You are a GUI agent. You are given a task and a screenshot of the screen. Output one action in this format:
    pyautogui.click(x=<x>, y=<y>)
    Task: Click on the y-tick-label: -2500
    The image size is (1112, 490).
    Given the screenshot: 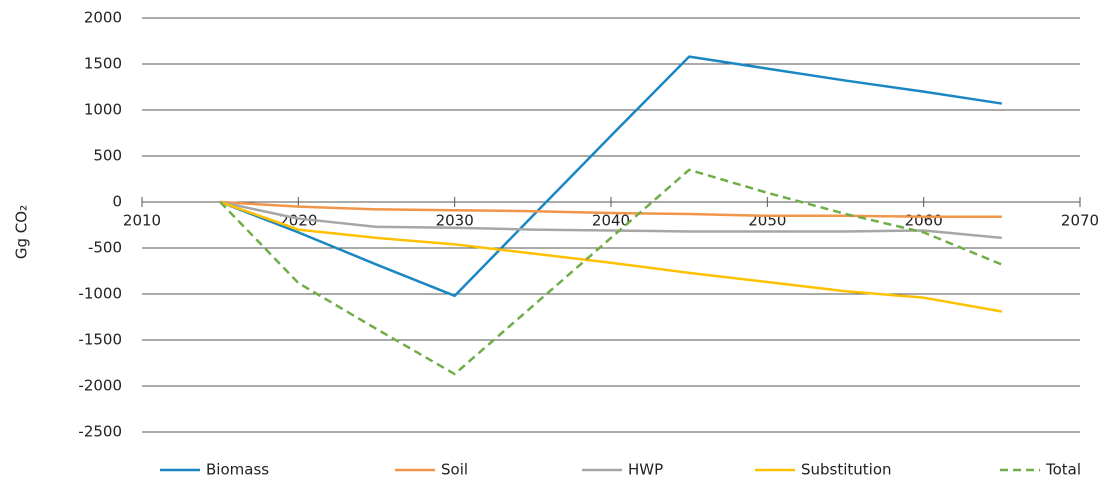 What is the action you would take?
    pyautogui.click(x=100, y=432)
    